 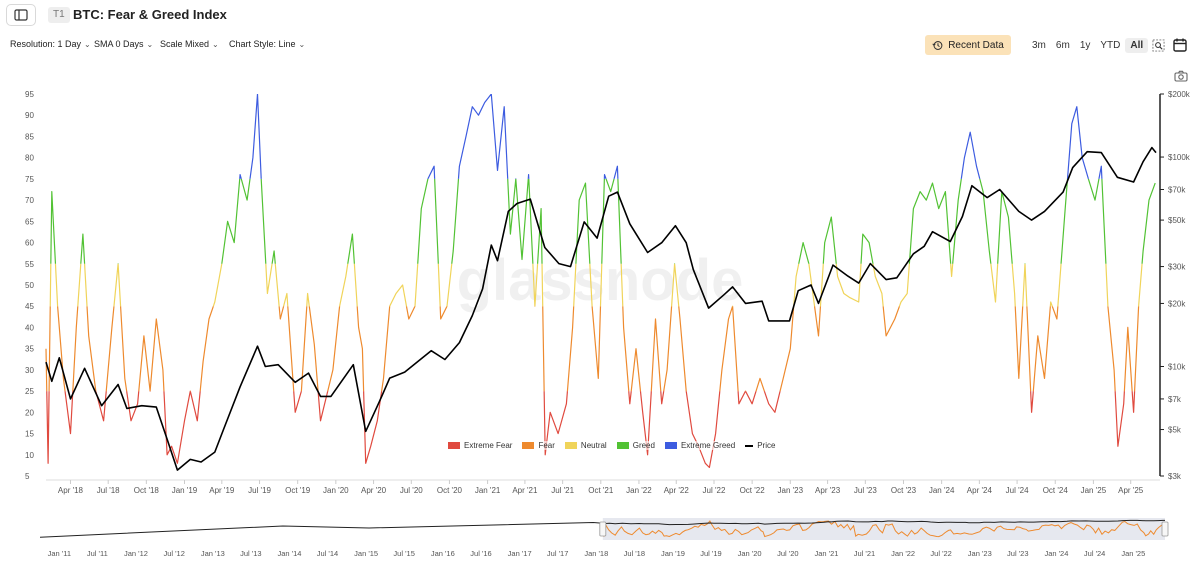 What do you see at coordinates (753, 490) in the screenshot?
I see `x-tick: Oct '22` at bounding box center [753, 490].